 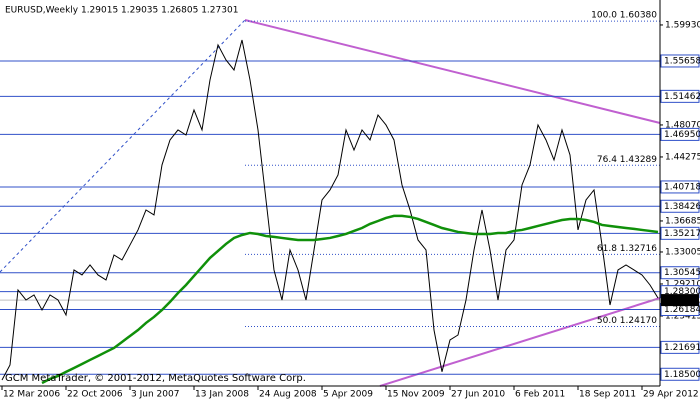 What do you see at coordinates (682, 284) in the screenshot?
I see `y-tick-label: 1.29210` at bounding box center [682, 284].